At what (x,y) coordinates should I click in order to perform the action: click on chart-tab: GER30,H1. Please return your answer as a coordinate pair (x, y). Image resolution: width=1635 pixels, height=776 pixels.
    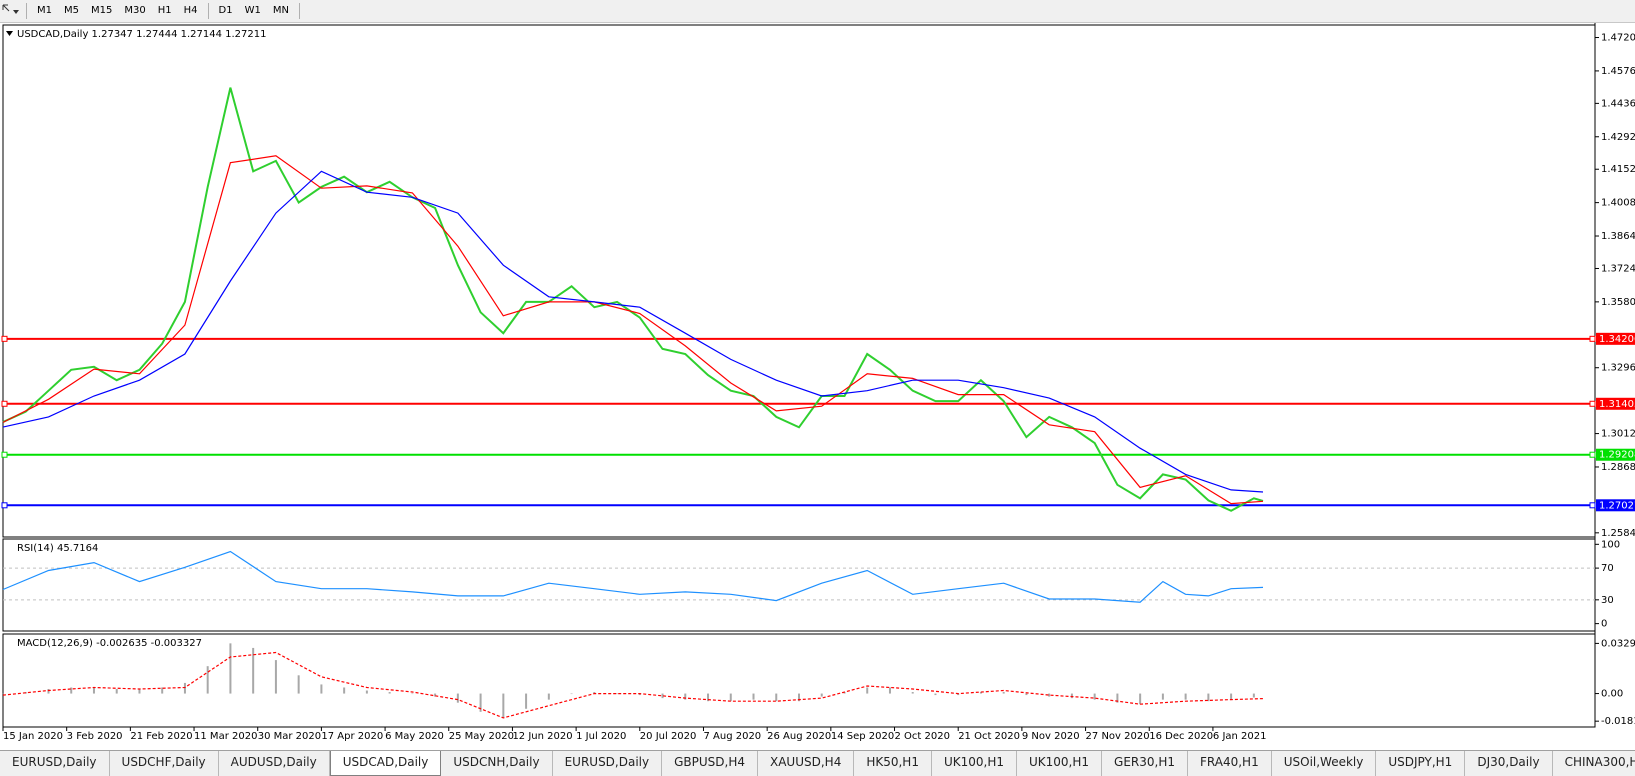
    Looking at the image, I should click on (1145, 763).